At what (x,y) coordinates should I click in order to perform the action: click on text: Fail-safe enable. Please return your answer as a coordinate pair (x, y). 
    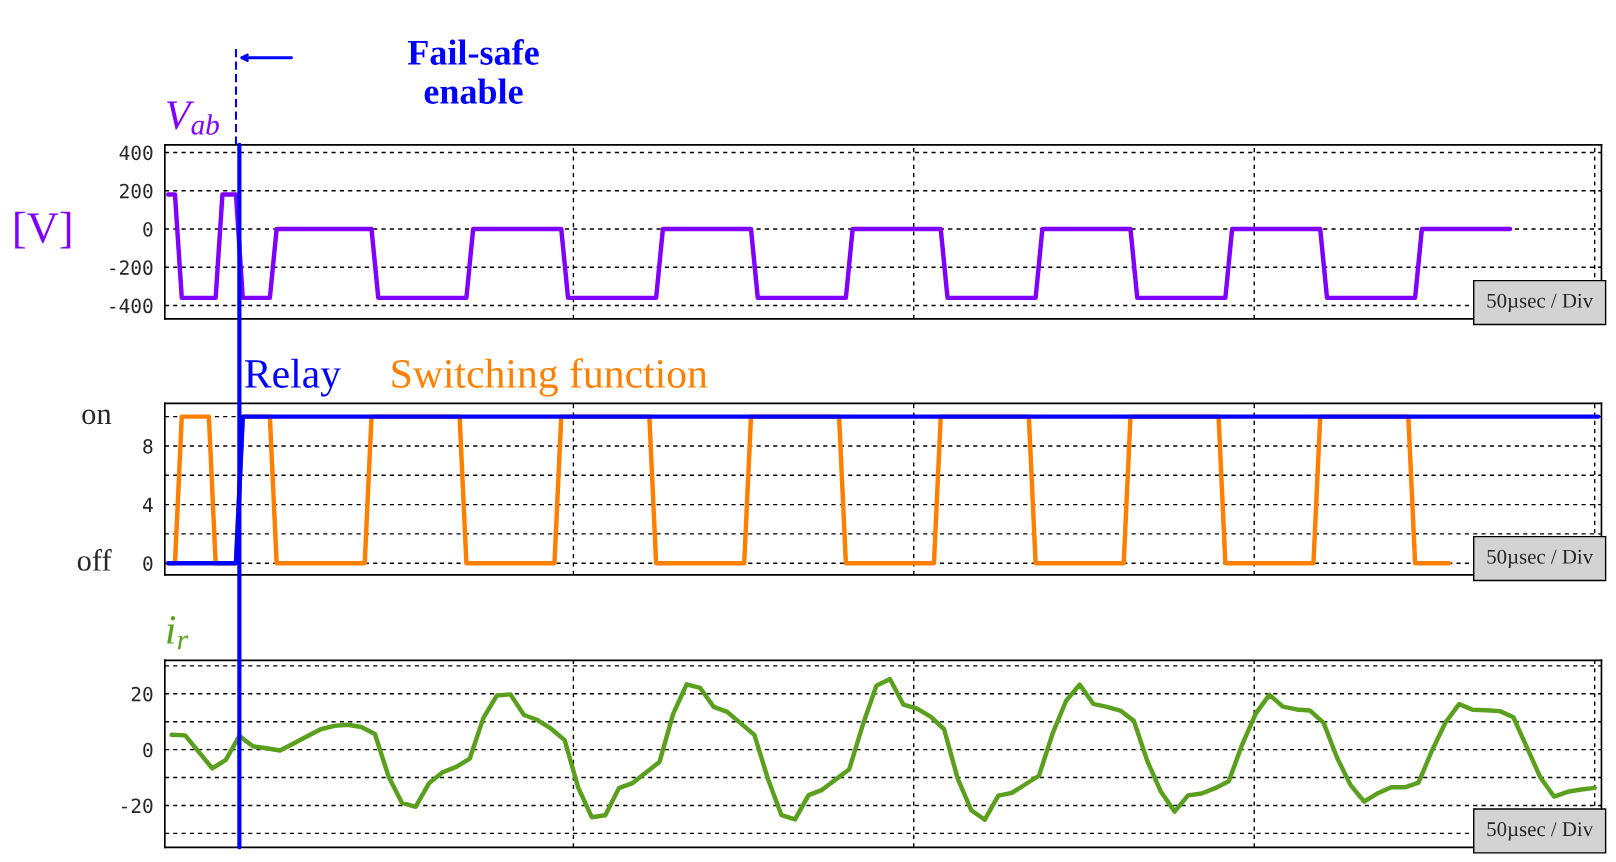
    Looking at the image, I should click on (473, 71).